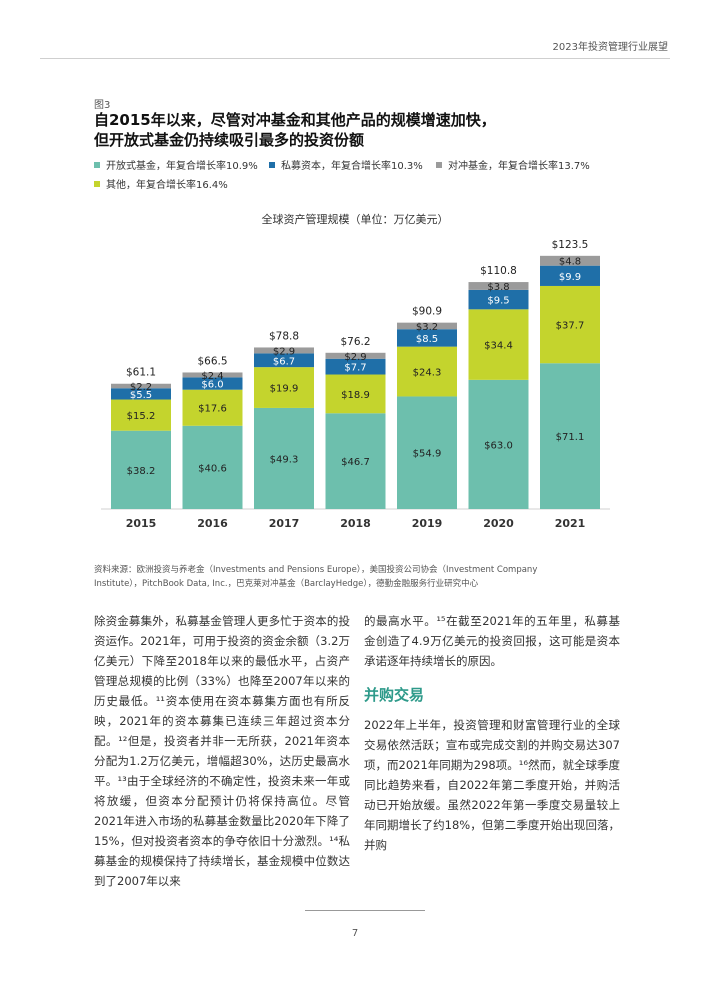 The height and width of the screenshot is (1004, 710). I want to click on total-label: $61.1, so click(141, 373).